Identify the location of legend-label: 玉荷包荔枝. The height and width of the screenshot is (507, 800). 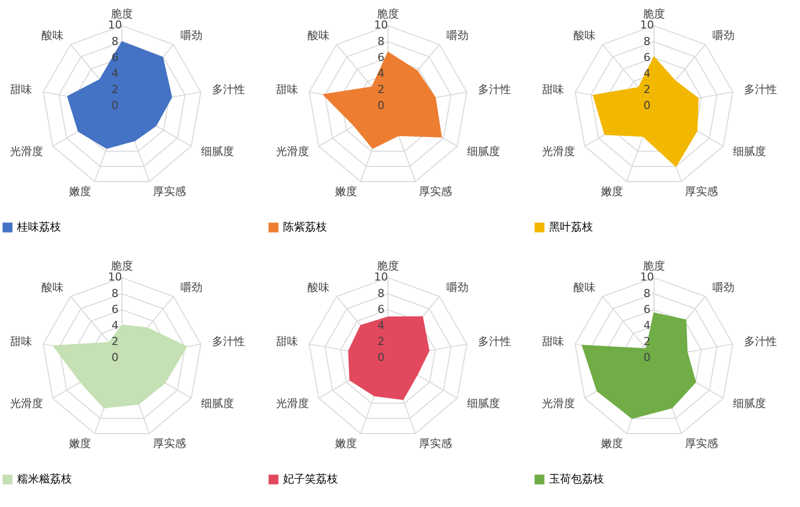
(576, 479).